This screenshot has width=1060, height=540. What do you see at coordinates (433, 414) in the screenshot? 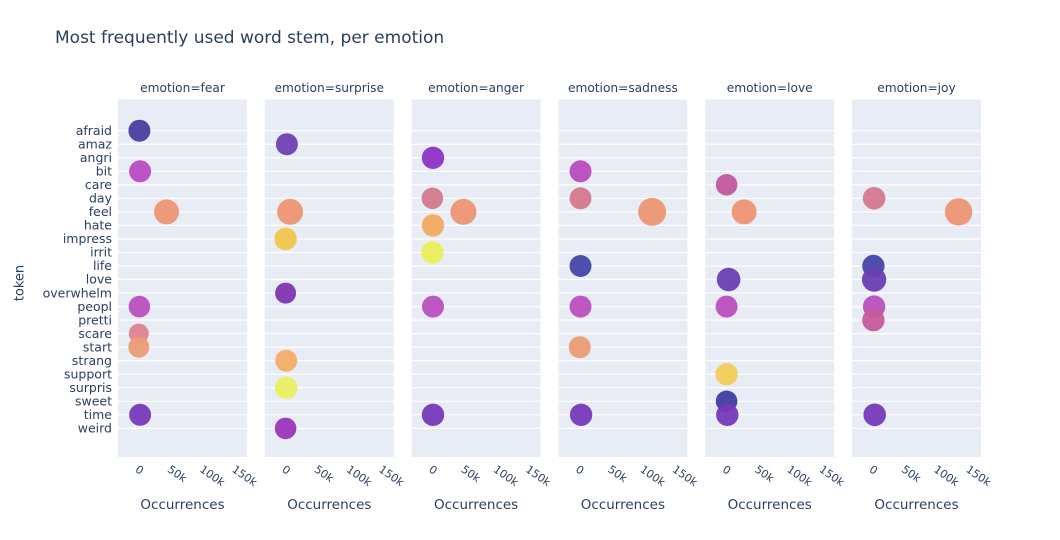
I see `data-point-anger-time` at bounding box center [433, 414].